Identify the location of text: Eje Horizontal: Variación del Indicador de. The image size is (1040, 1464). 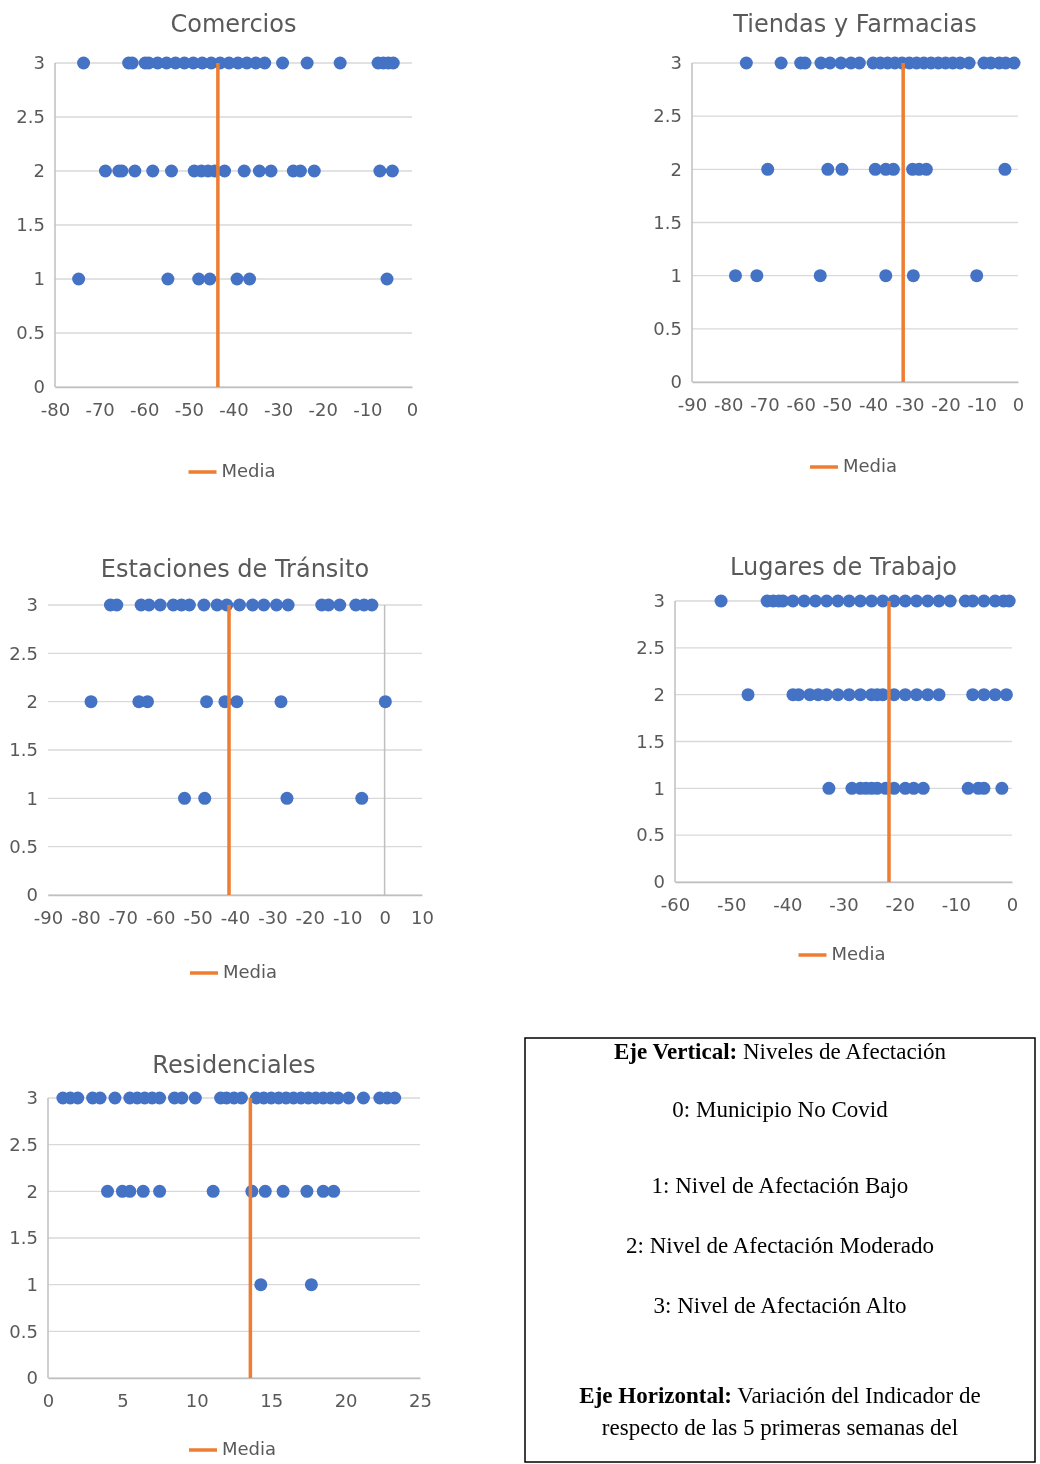
(780, 1396).